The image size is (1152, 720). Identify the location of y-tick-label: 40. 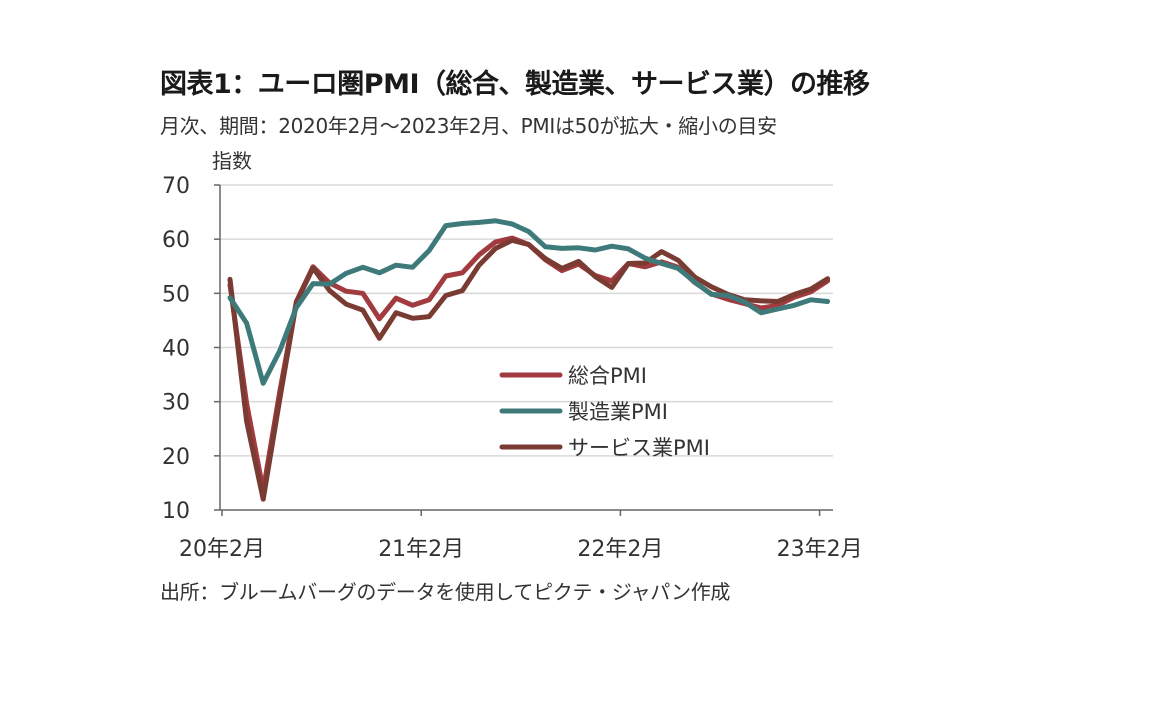
(176, 349).